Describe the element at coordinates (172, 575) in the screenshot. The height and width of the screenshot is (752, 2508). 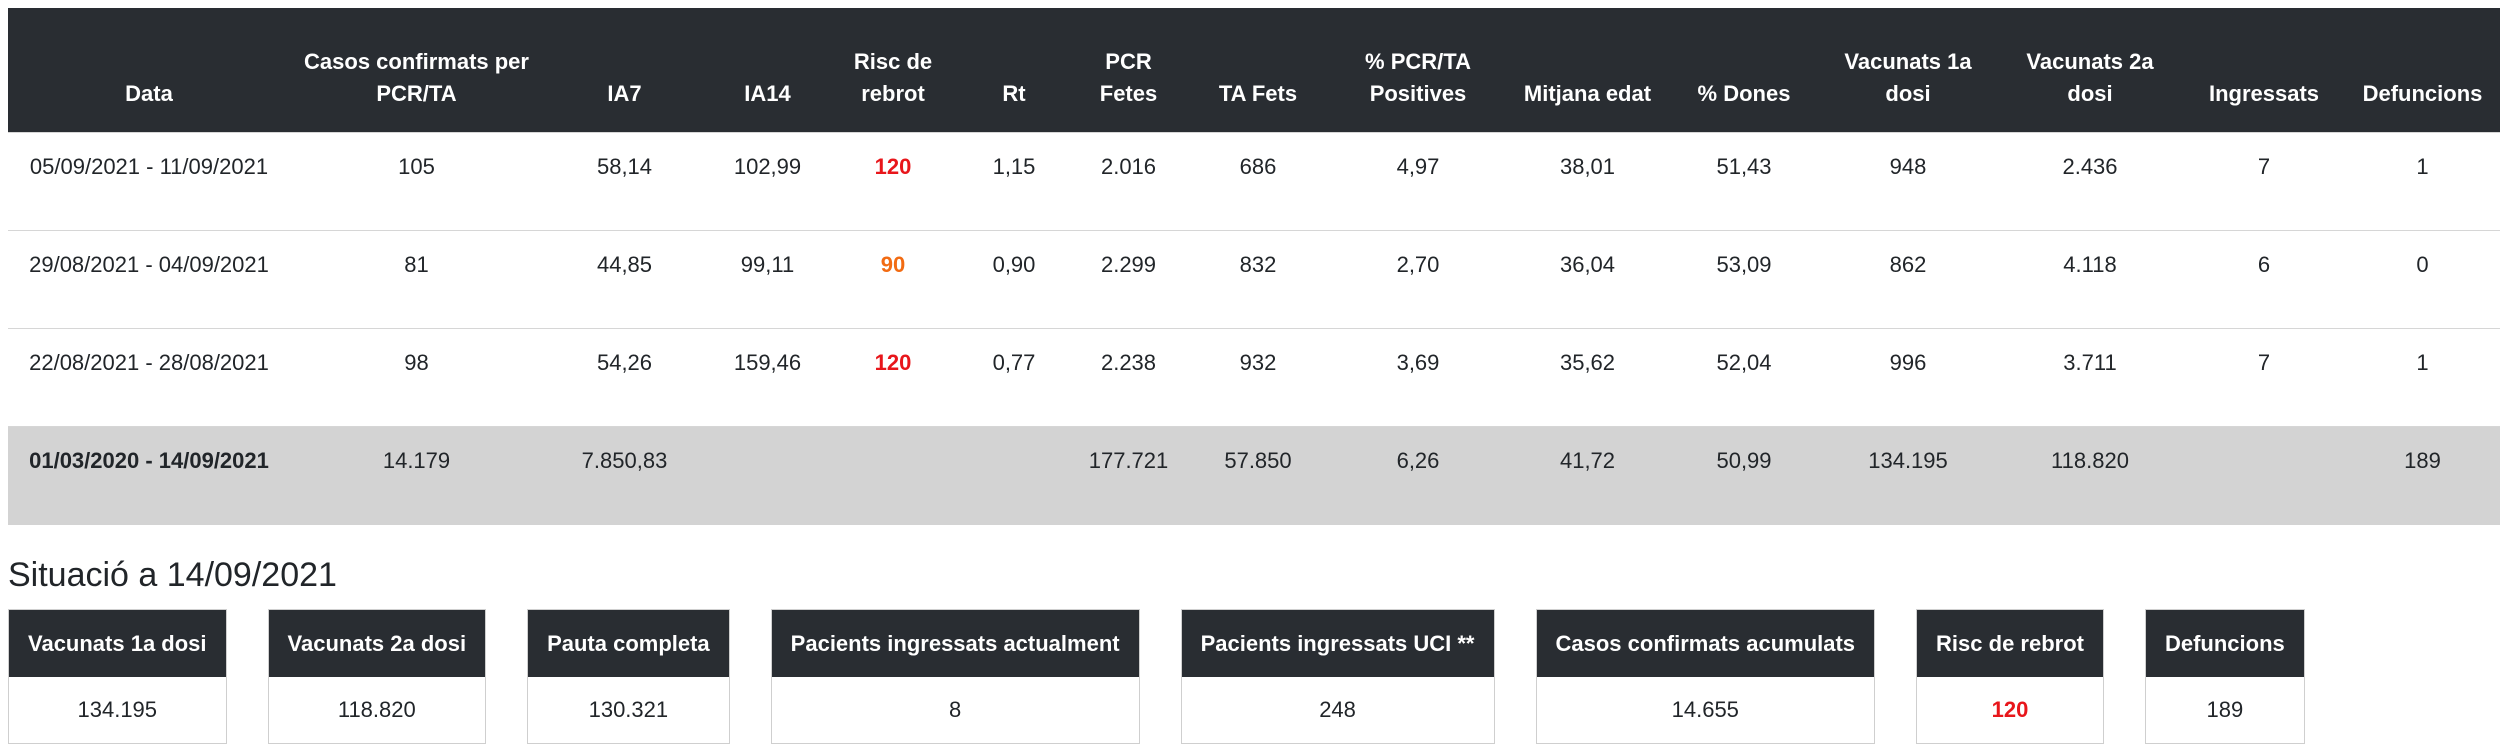
I see `summary-title: Situació a 14/09/2021` at that location.